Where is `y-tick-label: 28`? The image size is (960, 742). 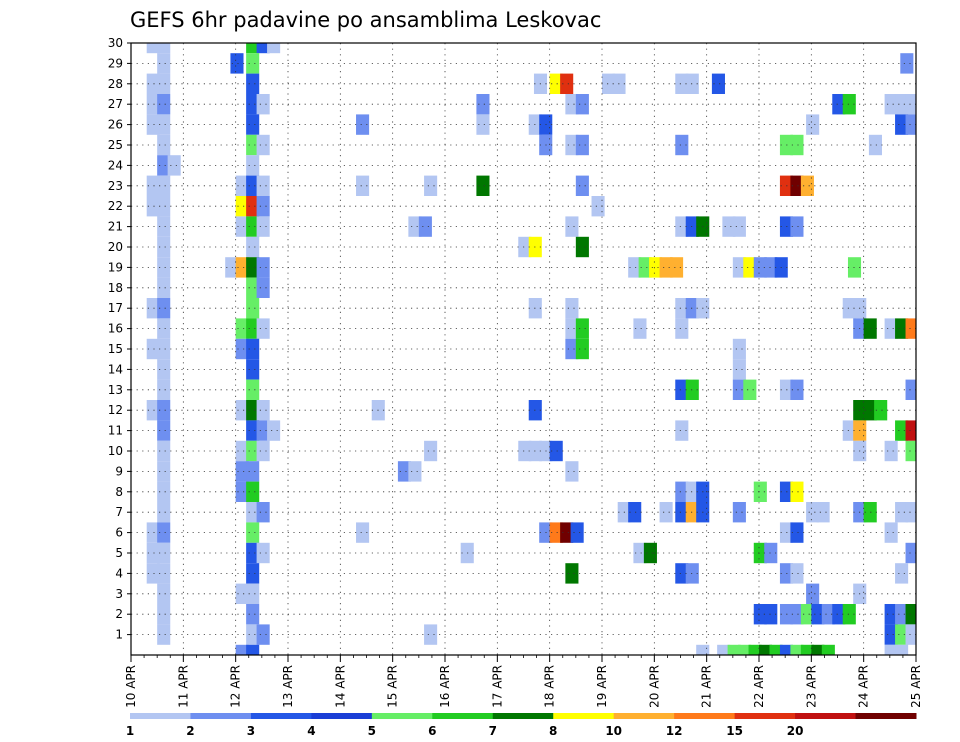
y-tick-label: 28 is located at coordinates (115, 84).